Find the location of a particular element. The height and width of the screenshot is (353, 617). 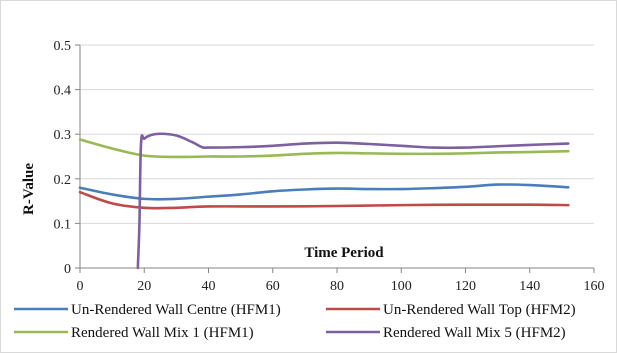

x-tick-label: 40 is located at coordinates (209, 286).